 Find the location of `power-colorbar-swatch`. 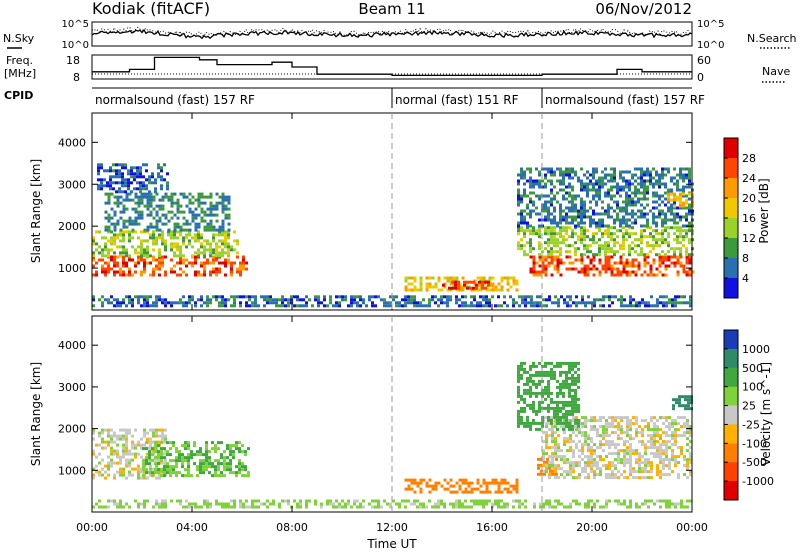

power-colorbar-swatch is located at coordinates (731, 168).